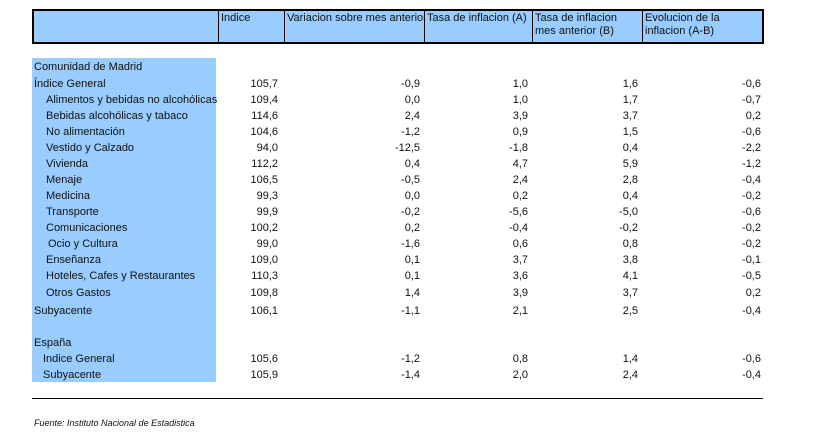 The height and width of the screenshot is (445, 838). What do you see at coordinates (53, 343) in the screenshot?
I see `row-label: España` at bounding box center [53, 343].